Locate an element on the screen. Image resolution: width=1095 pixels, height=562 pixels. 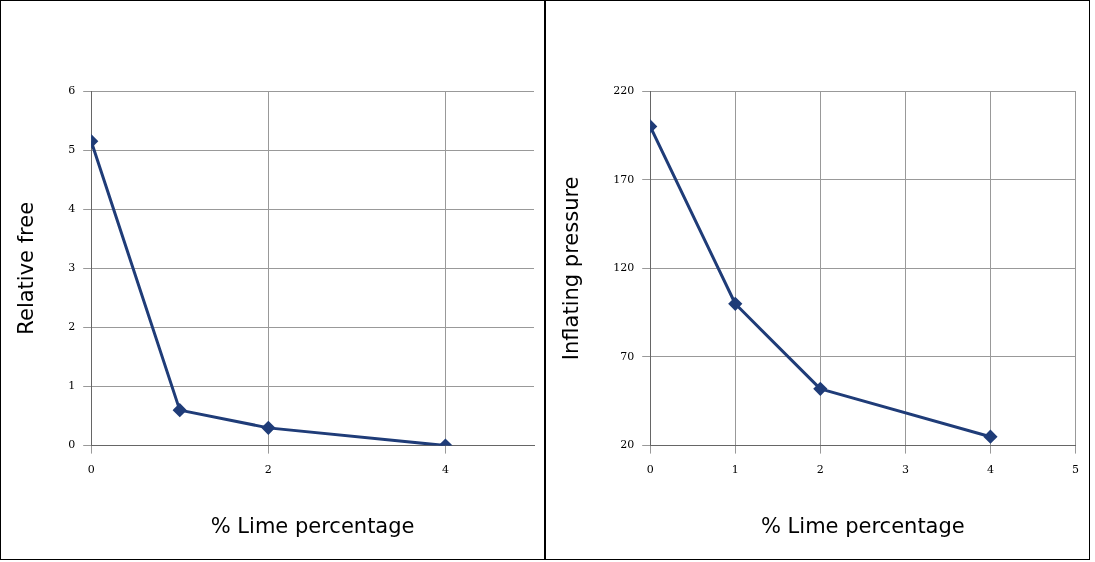
y-axis-title: Inflating pressure is located at coordinates (571, 268).